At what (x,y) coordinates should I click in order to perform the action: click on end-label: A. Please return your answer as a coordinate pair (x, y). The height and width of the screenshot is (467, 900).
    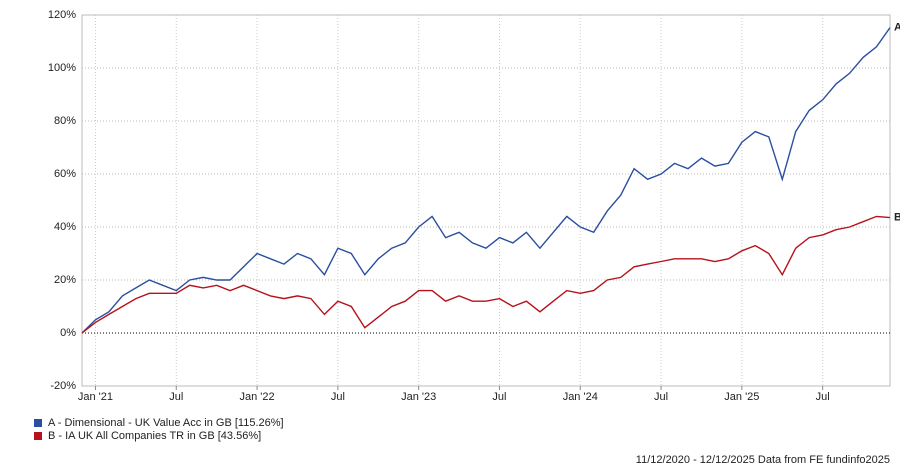
    Looking at the image, I should click on (897, 27).